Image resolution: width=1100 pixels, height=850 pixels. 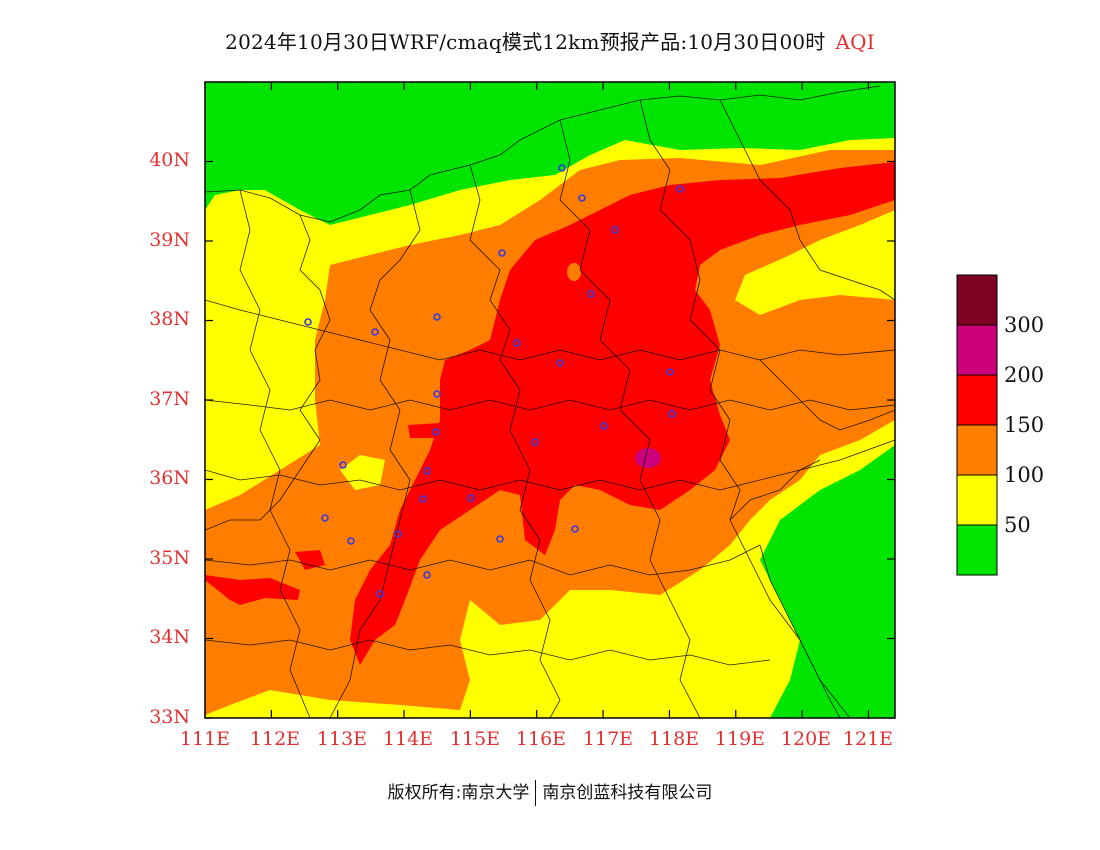 I want to click on x-tick-label: 112E, so click(x=275, y=739).